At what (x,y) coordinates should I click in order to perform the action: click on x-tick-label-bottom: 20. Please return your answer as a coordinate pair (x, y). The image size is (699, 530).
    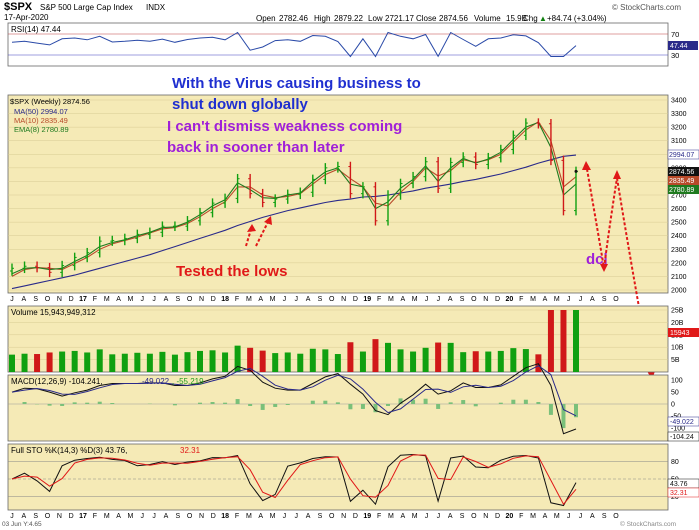
    Looking at the image, I should click on (510, 516).